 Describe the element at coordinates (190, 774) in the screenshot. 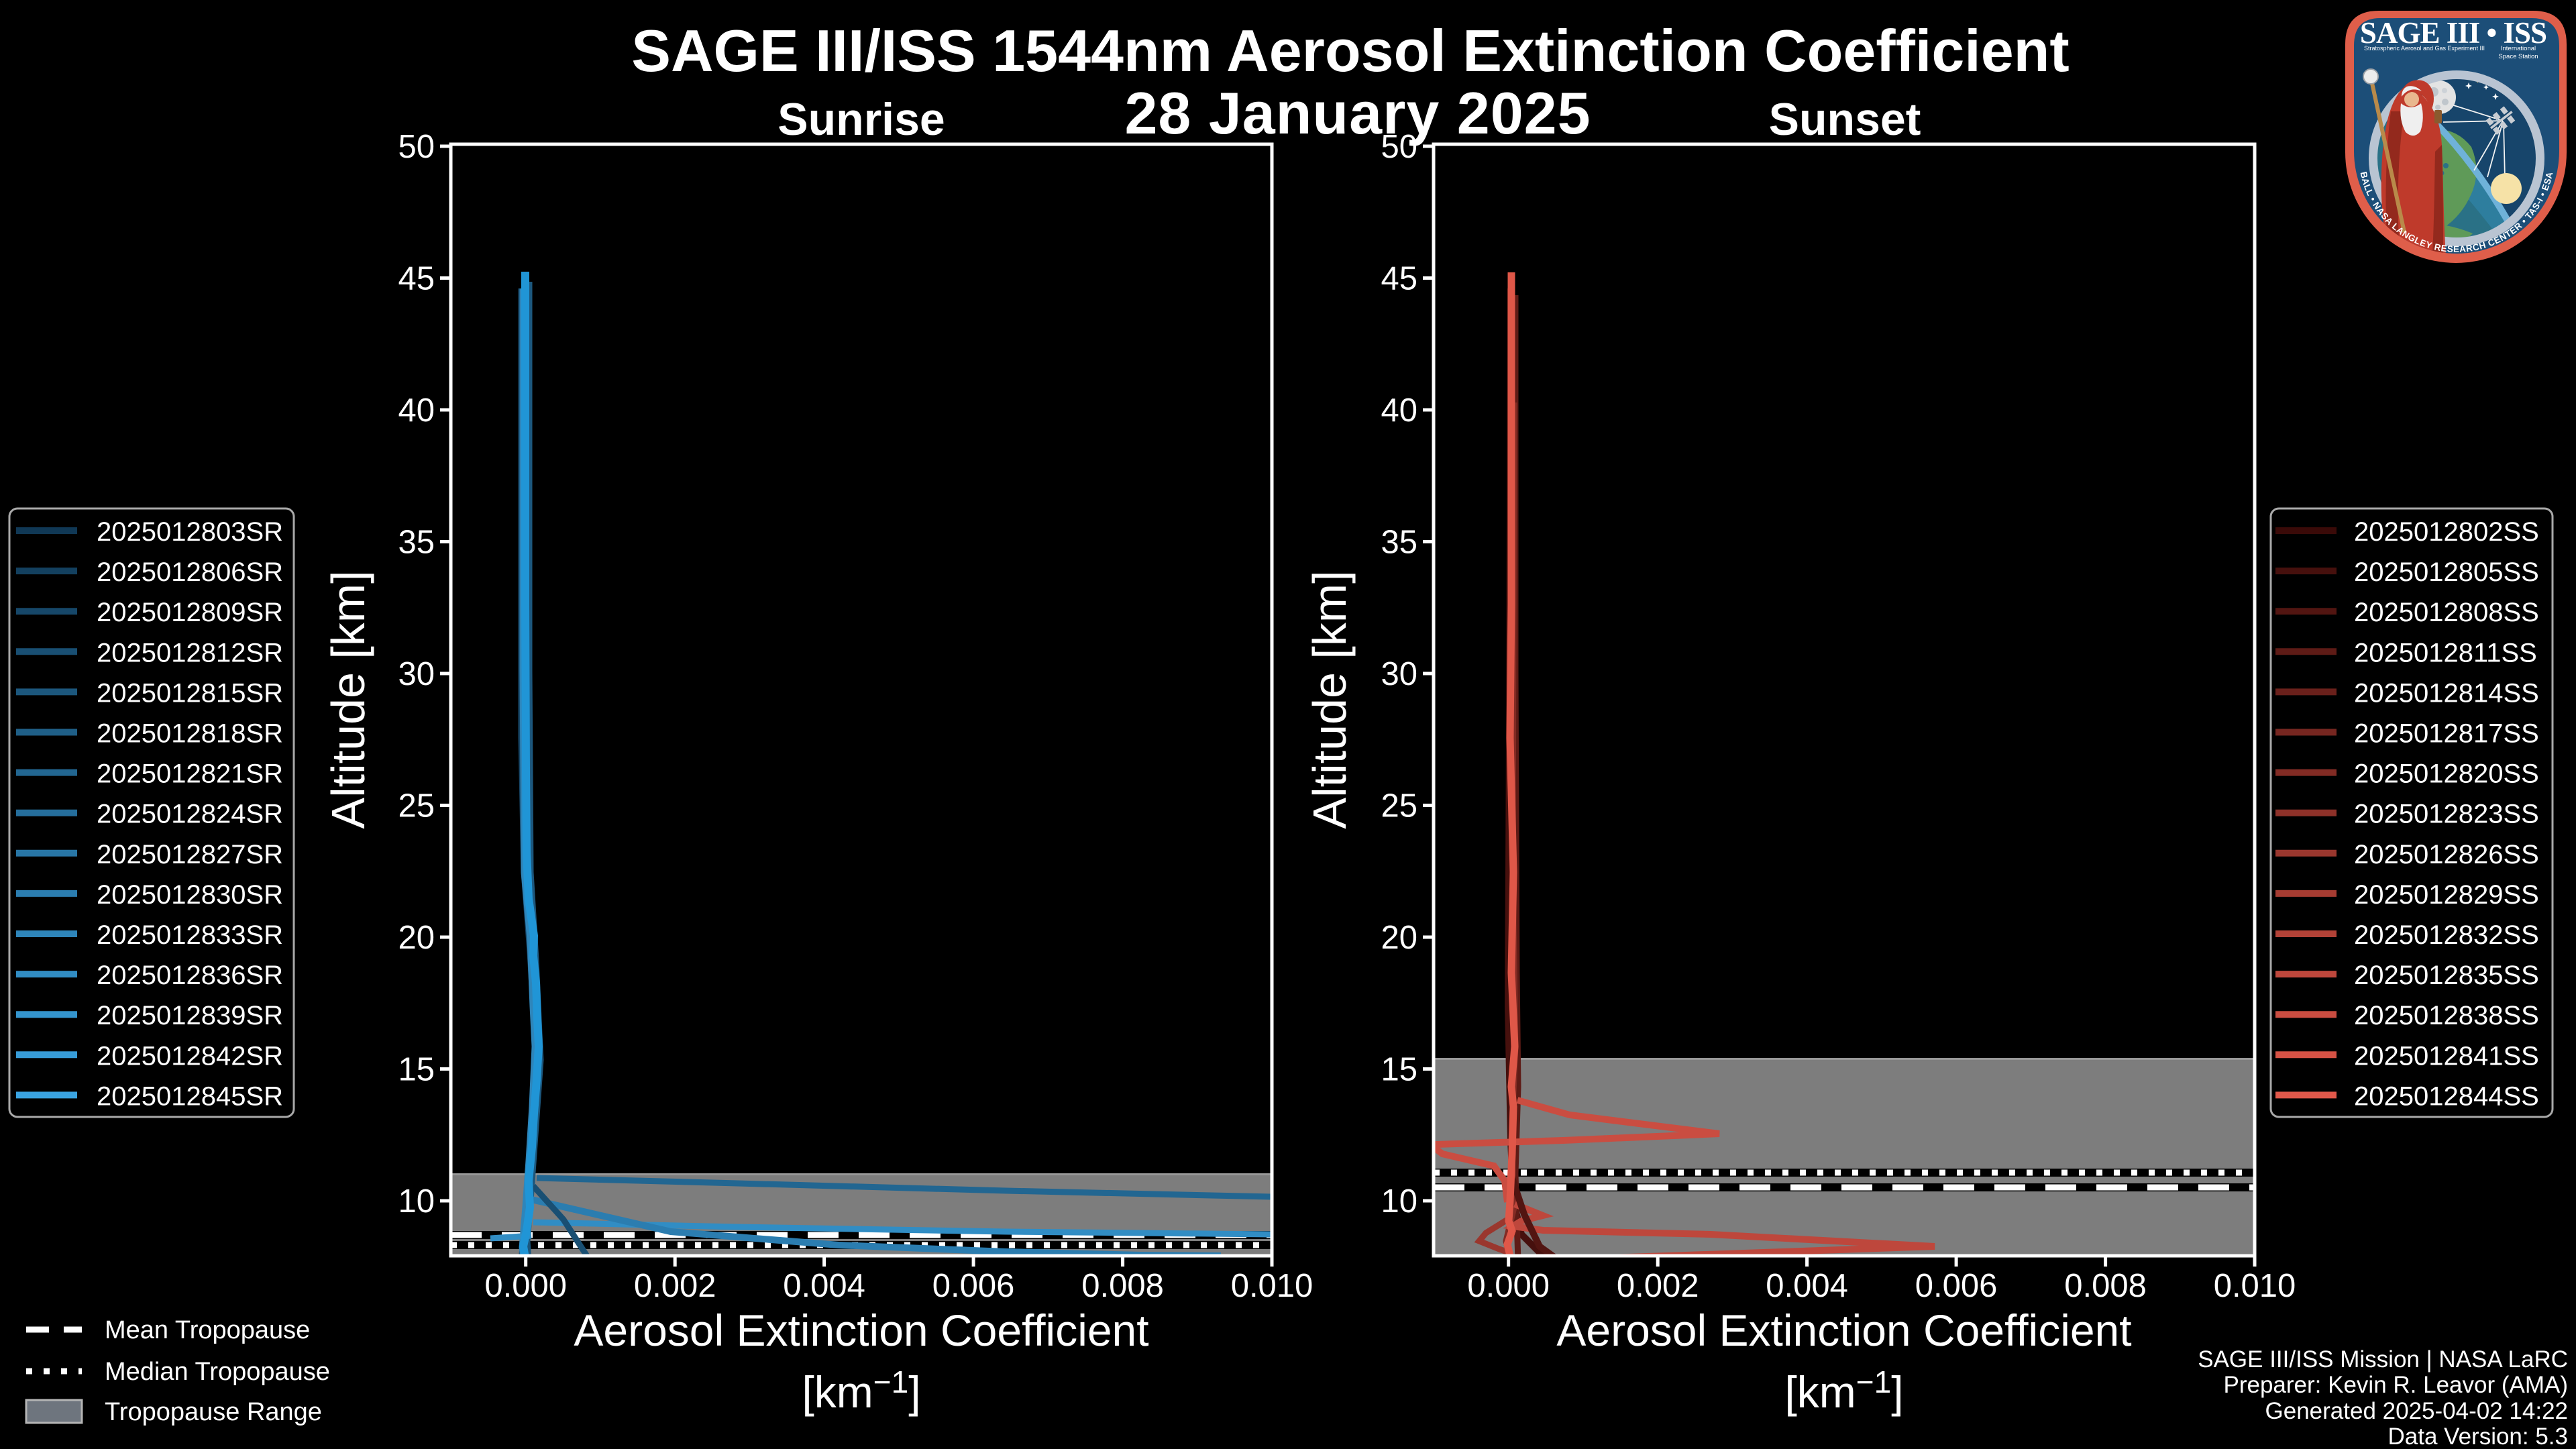

I see `svg-text: 2025012821SR` at that location.